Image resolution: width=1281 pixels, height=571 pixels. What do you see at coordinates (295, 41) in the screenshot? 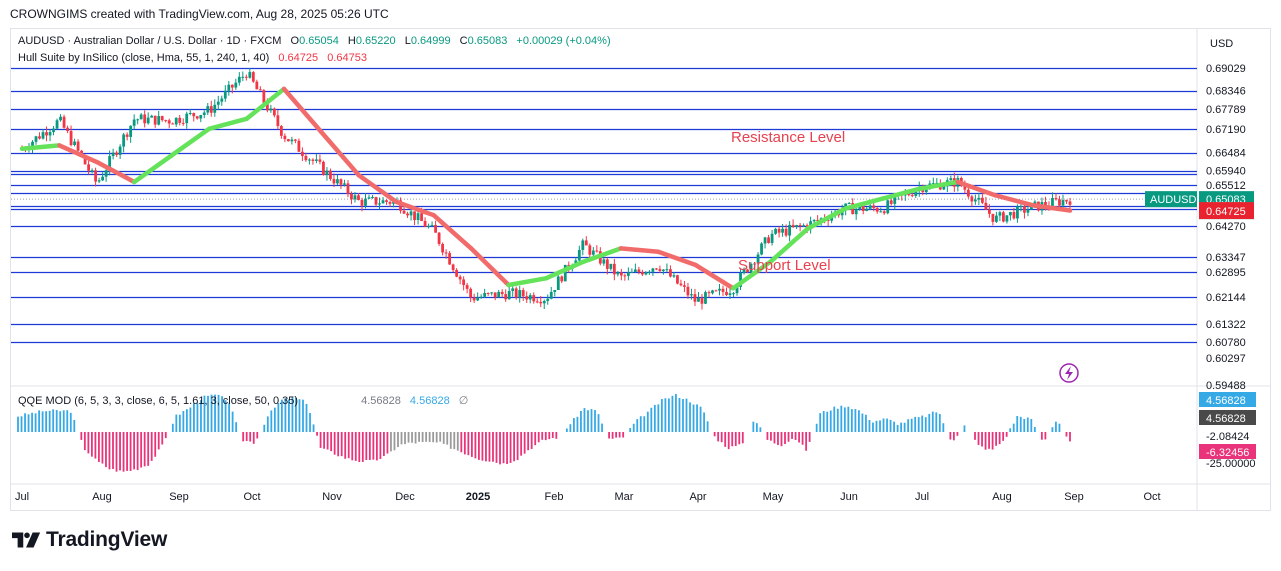
I see `open-label: O` at bounding box center [295, 41].